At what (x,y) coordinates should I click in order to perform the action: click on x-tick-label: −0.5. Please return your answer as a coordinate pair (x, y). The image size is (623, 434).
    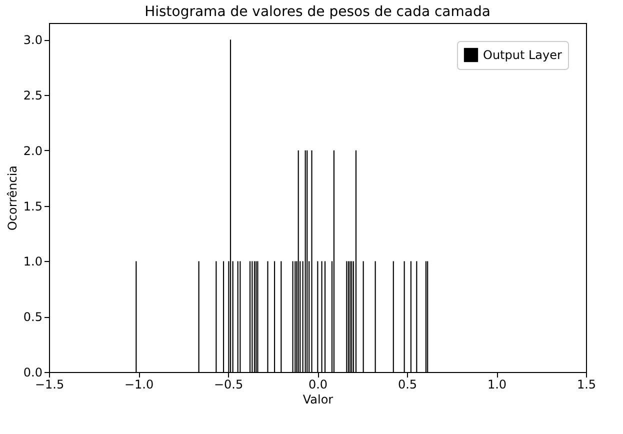
    Looking at the image, I should click on (229, 385).